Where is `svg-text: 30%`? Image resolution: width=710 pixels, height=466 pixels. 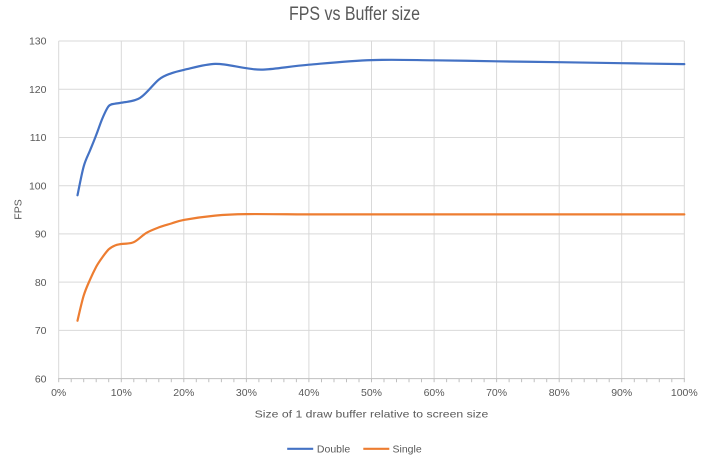
svg-text: 30% is located at coordinates (246, 393).